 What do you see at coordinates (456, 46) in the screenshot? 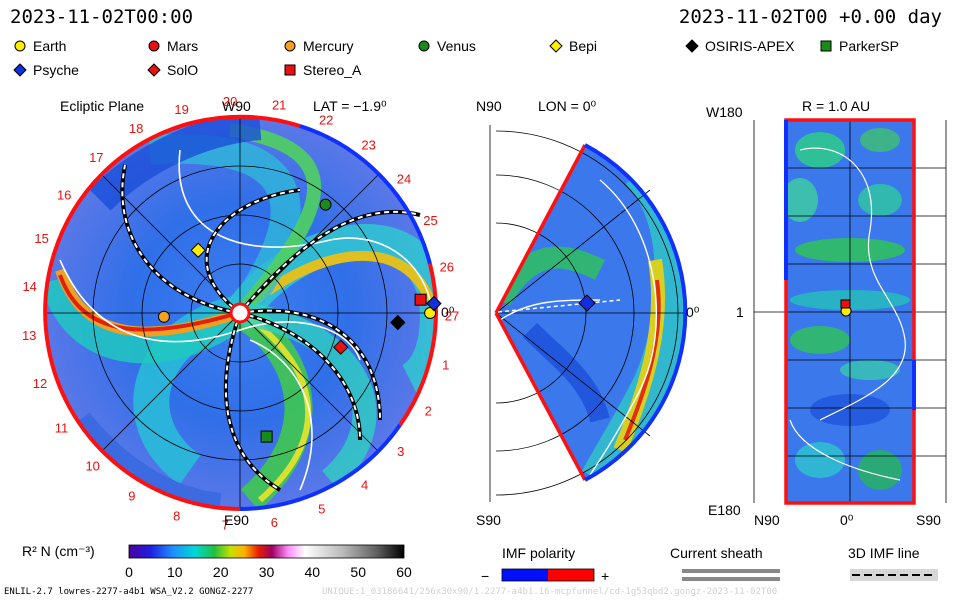
I see `legend-label: Venus` at bounding box center [456, 46].